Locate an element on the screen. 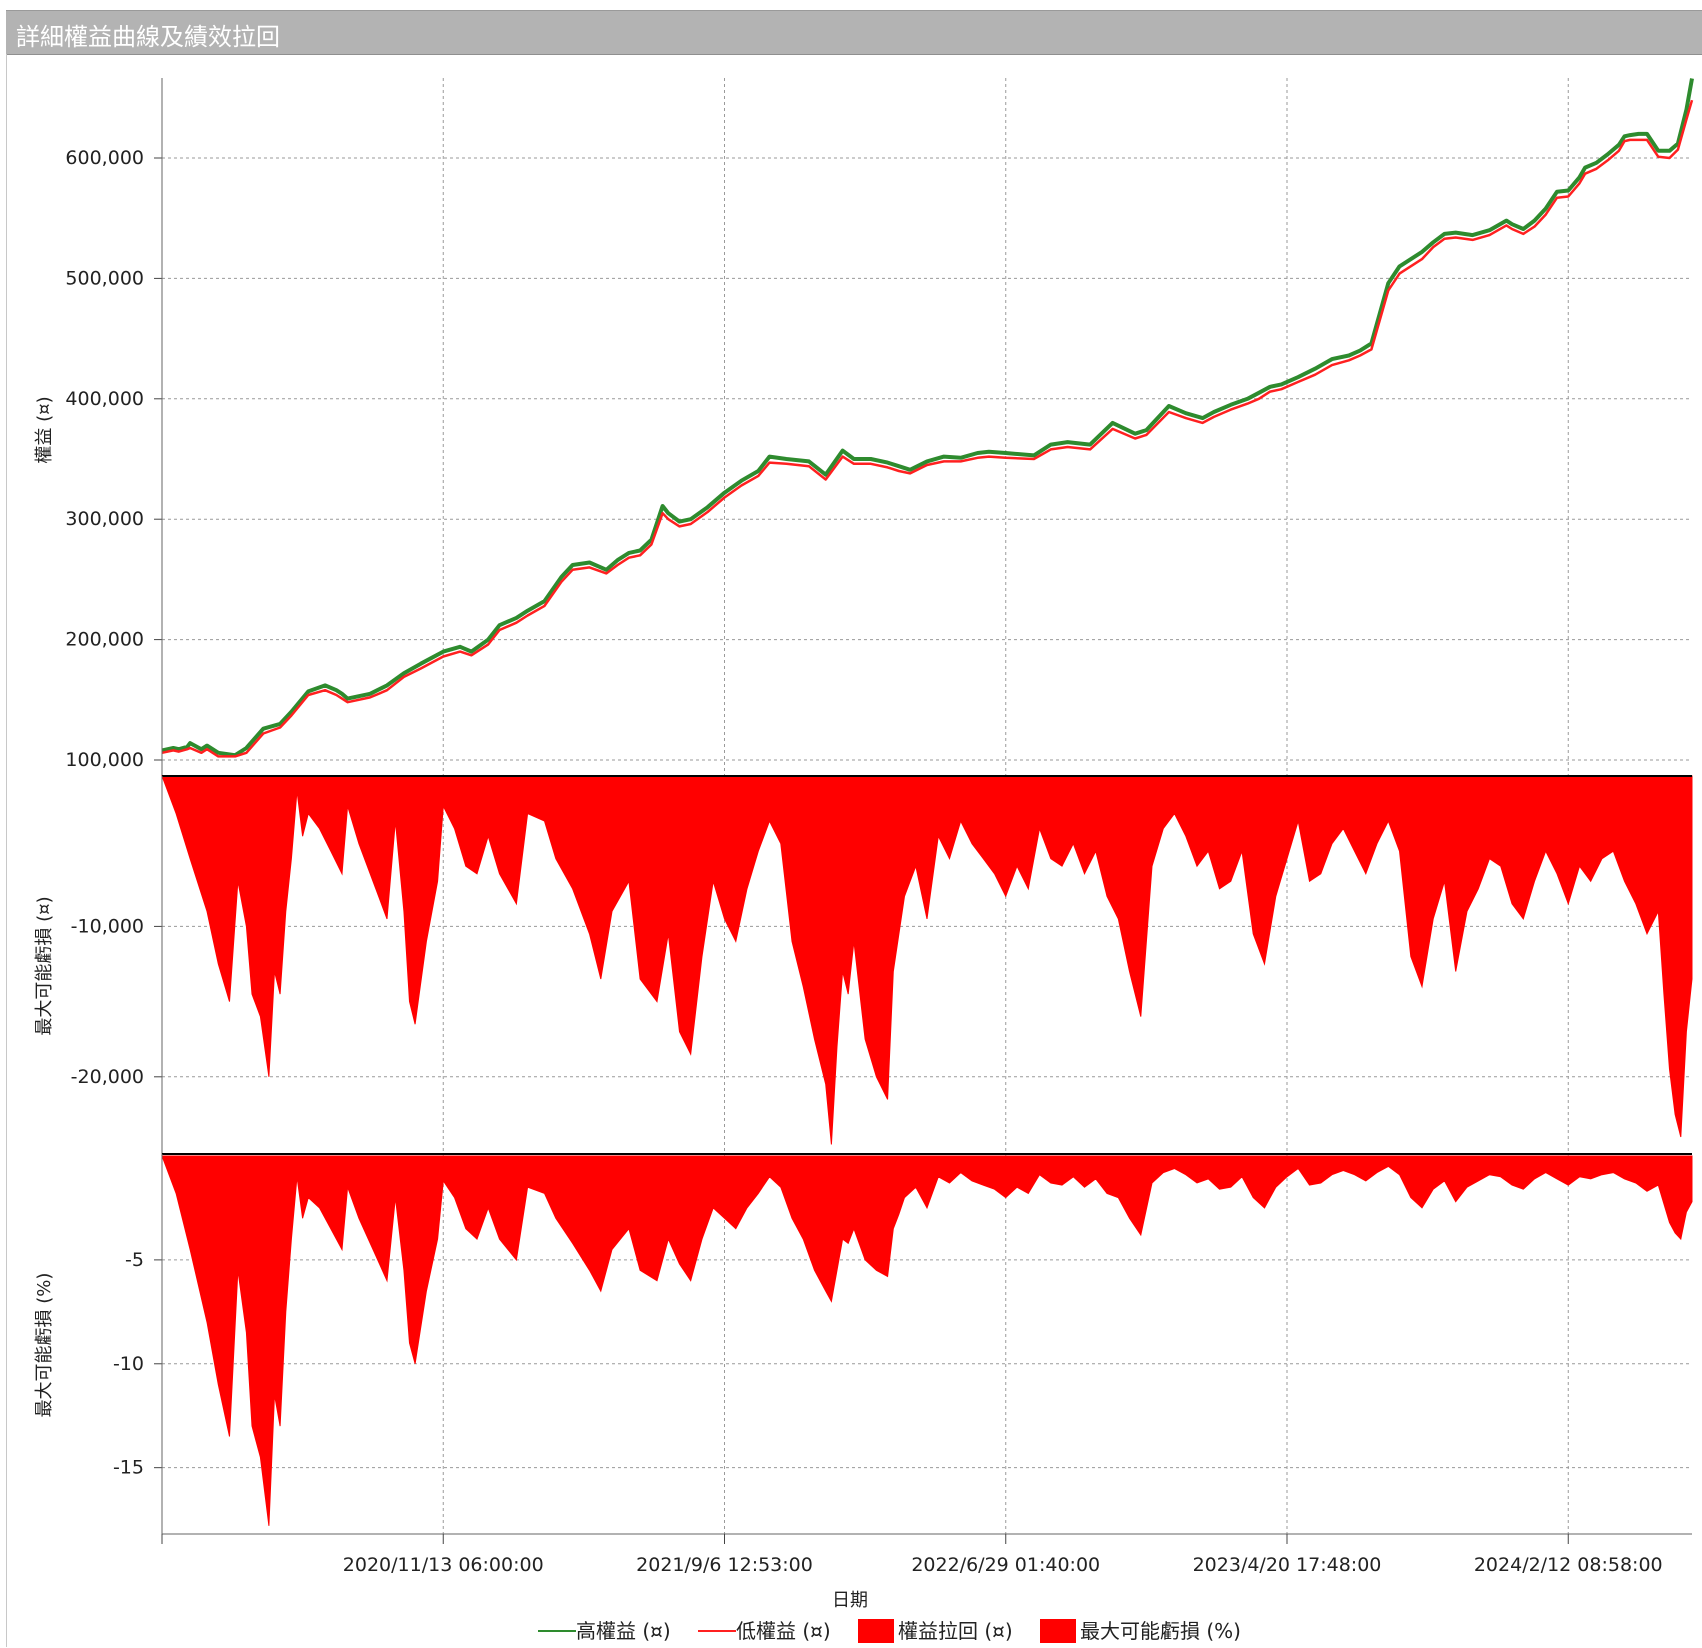 The width and height of the screenshot is (1702, 1648). x-tick-label: 2022/6/29 01:40:00 is located at coordinates (1005, 1565).